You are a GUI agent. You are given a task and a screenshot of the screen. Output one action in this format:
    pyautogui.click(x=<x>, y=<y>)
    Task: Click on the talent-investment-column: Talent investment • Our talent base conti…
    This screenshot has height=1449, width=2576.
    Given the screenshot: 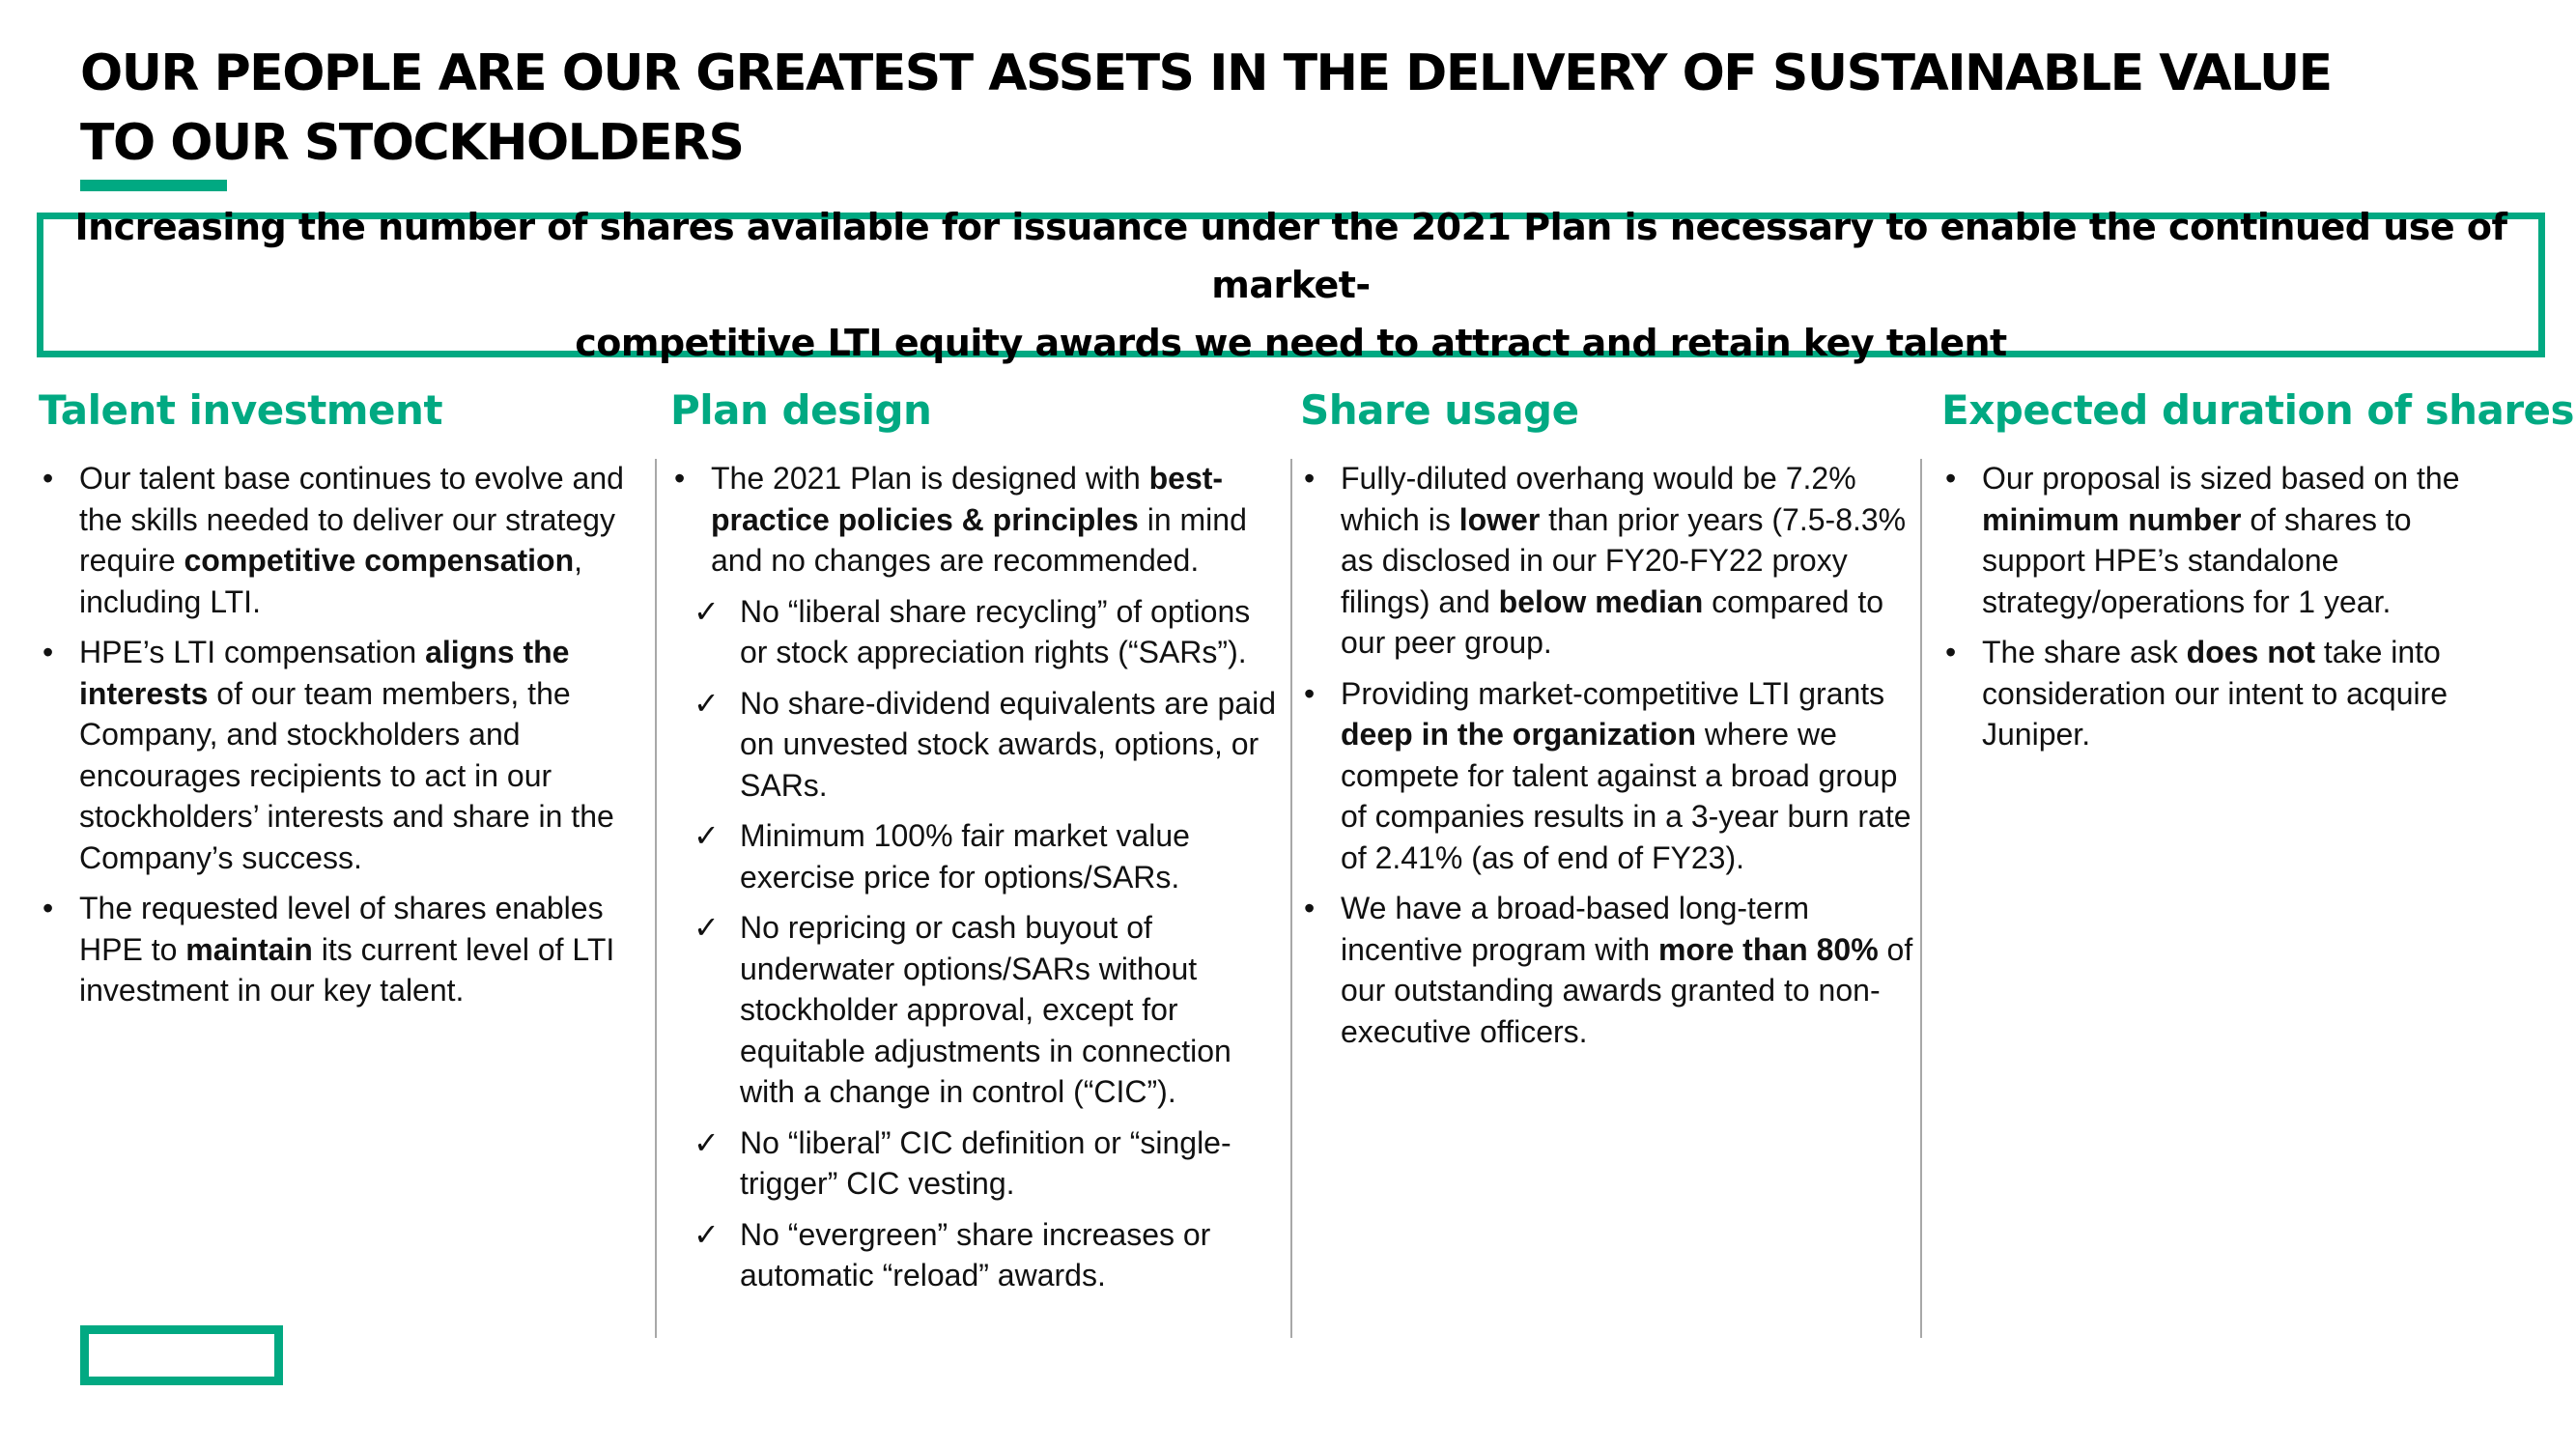 What is the action you would take?
    pyautogui.click(x=338, y=702)
    